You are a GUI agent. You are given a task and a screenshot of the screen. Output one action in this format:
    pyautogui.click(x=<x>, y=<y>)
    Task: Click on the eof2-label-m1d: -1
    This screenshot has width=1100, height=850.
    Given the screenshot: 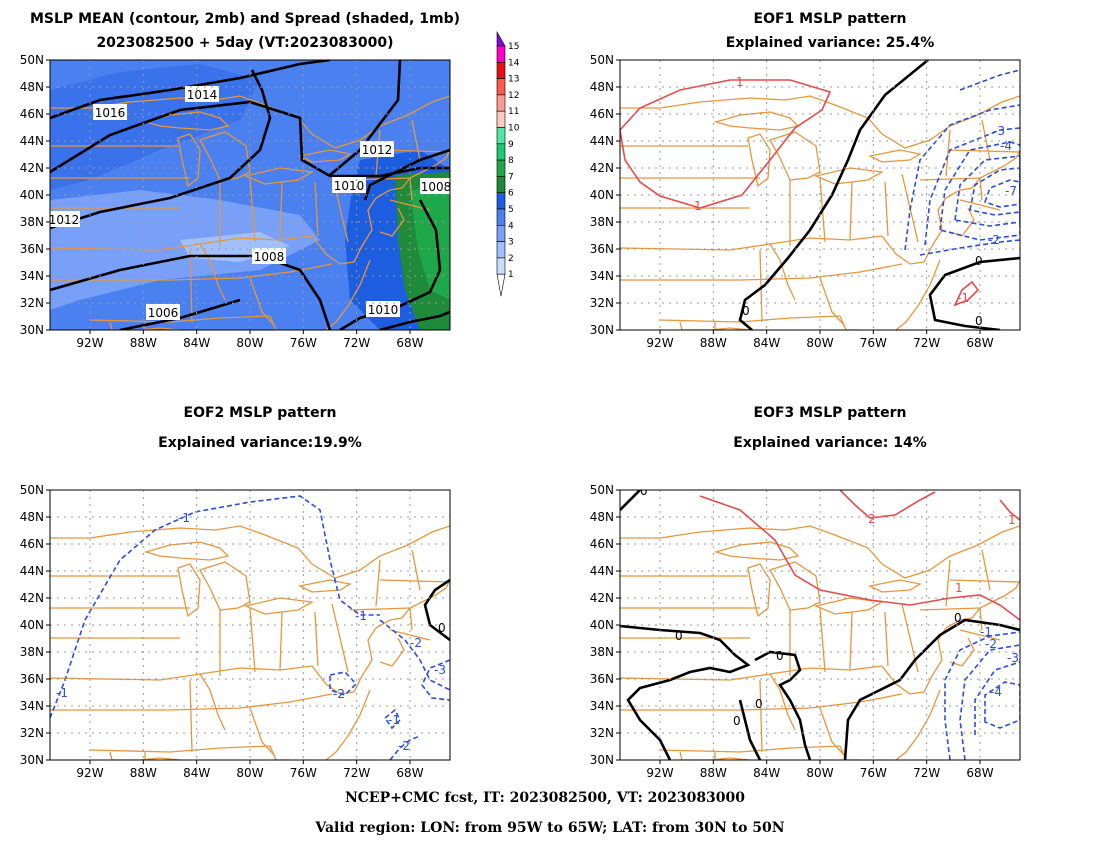 What is the action you would take?
    pyautogui.click(x=394, y=720)
    